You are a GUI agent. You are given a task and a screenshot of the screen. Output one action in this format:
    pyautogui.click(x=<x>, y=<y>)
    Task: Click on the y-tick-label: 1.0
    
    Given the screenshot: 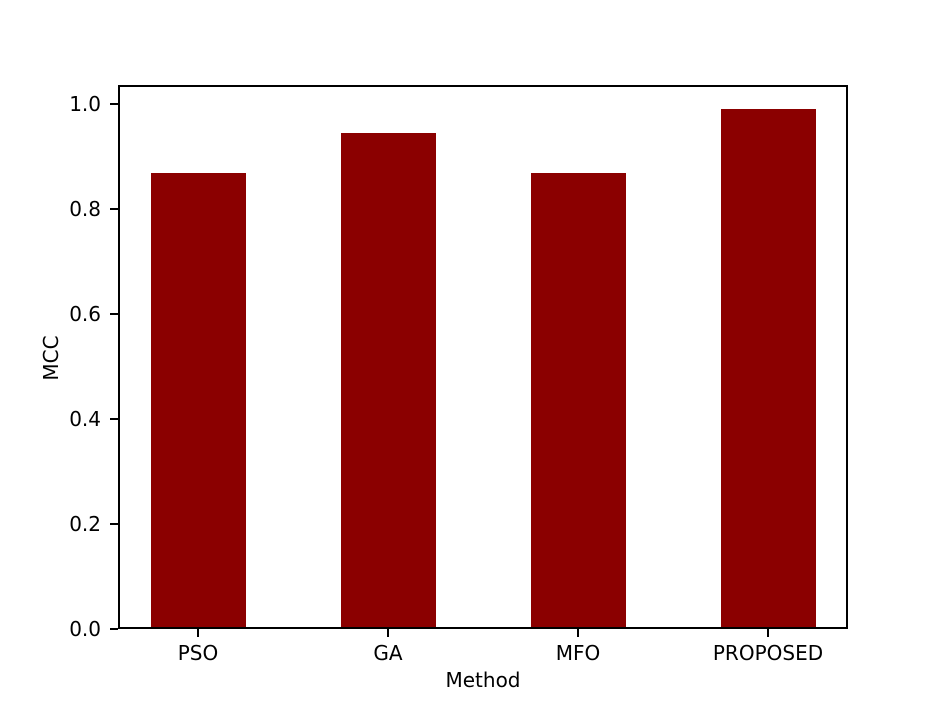 What is the action you would take?
    pyautogui.click(x=85, y=104)
    